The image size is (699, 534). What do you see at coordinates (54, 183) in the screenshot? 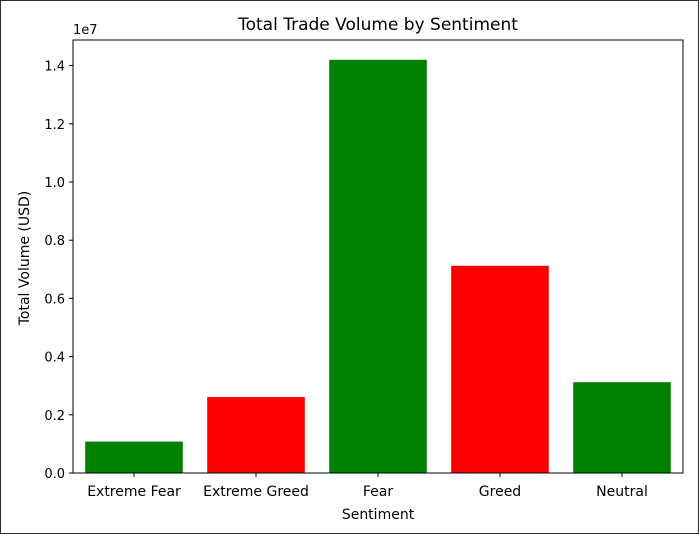
I see `y-tick-label: 1.0` at bounding box center [54, 183].